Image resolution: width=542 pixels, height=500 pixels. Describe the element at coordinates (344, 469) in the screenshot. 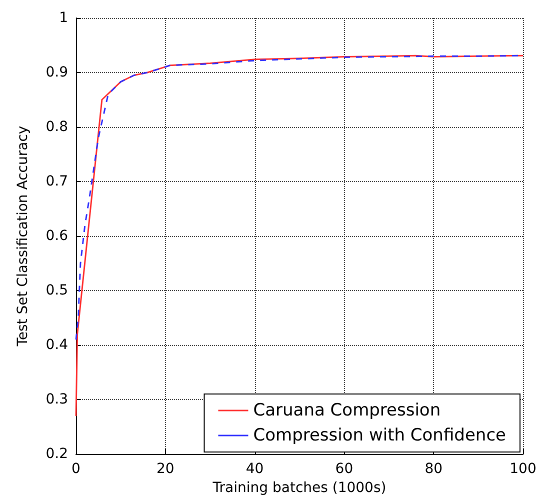

I see `x-tick-label: 60` at that location.